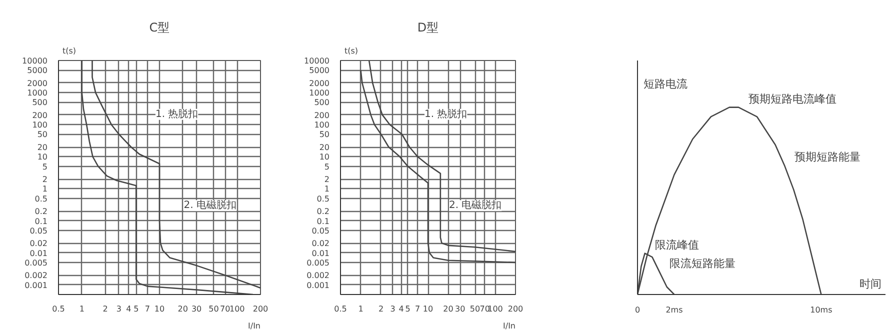 This screenshot has height=335, width=890. I want to click on y-axis-title: 短路电流, so click(666, 84).